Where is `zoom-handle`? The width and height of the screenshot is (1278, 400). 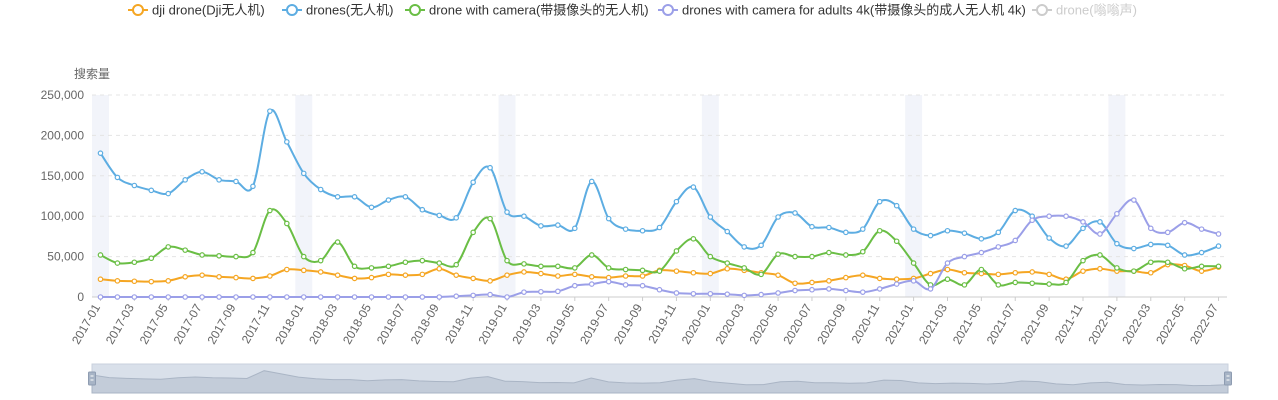 zoom-handle is located at coordinates (92, 378).